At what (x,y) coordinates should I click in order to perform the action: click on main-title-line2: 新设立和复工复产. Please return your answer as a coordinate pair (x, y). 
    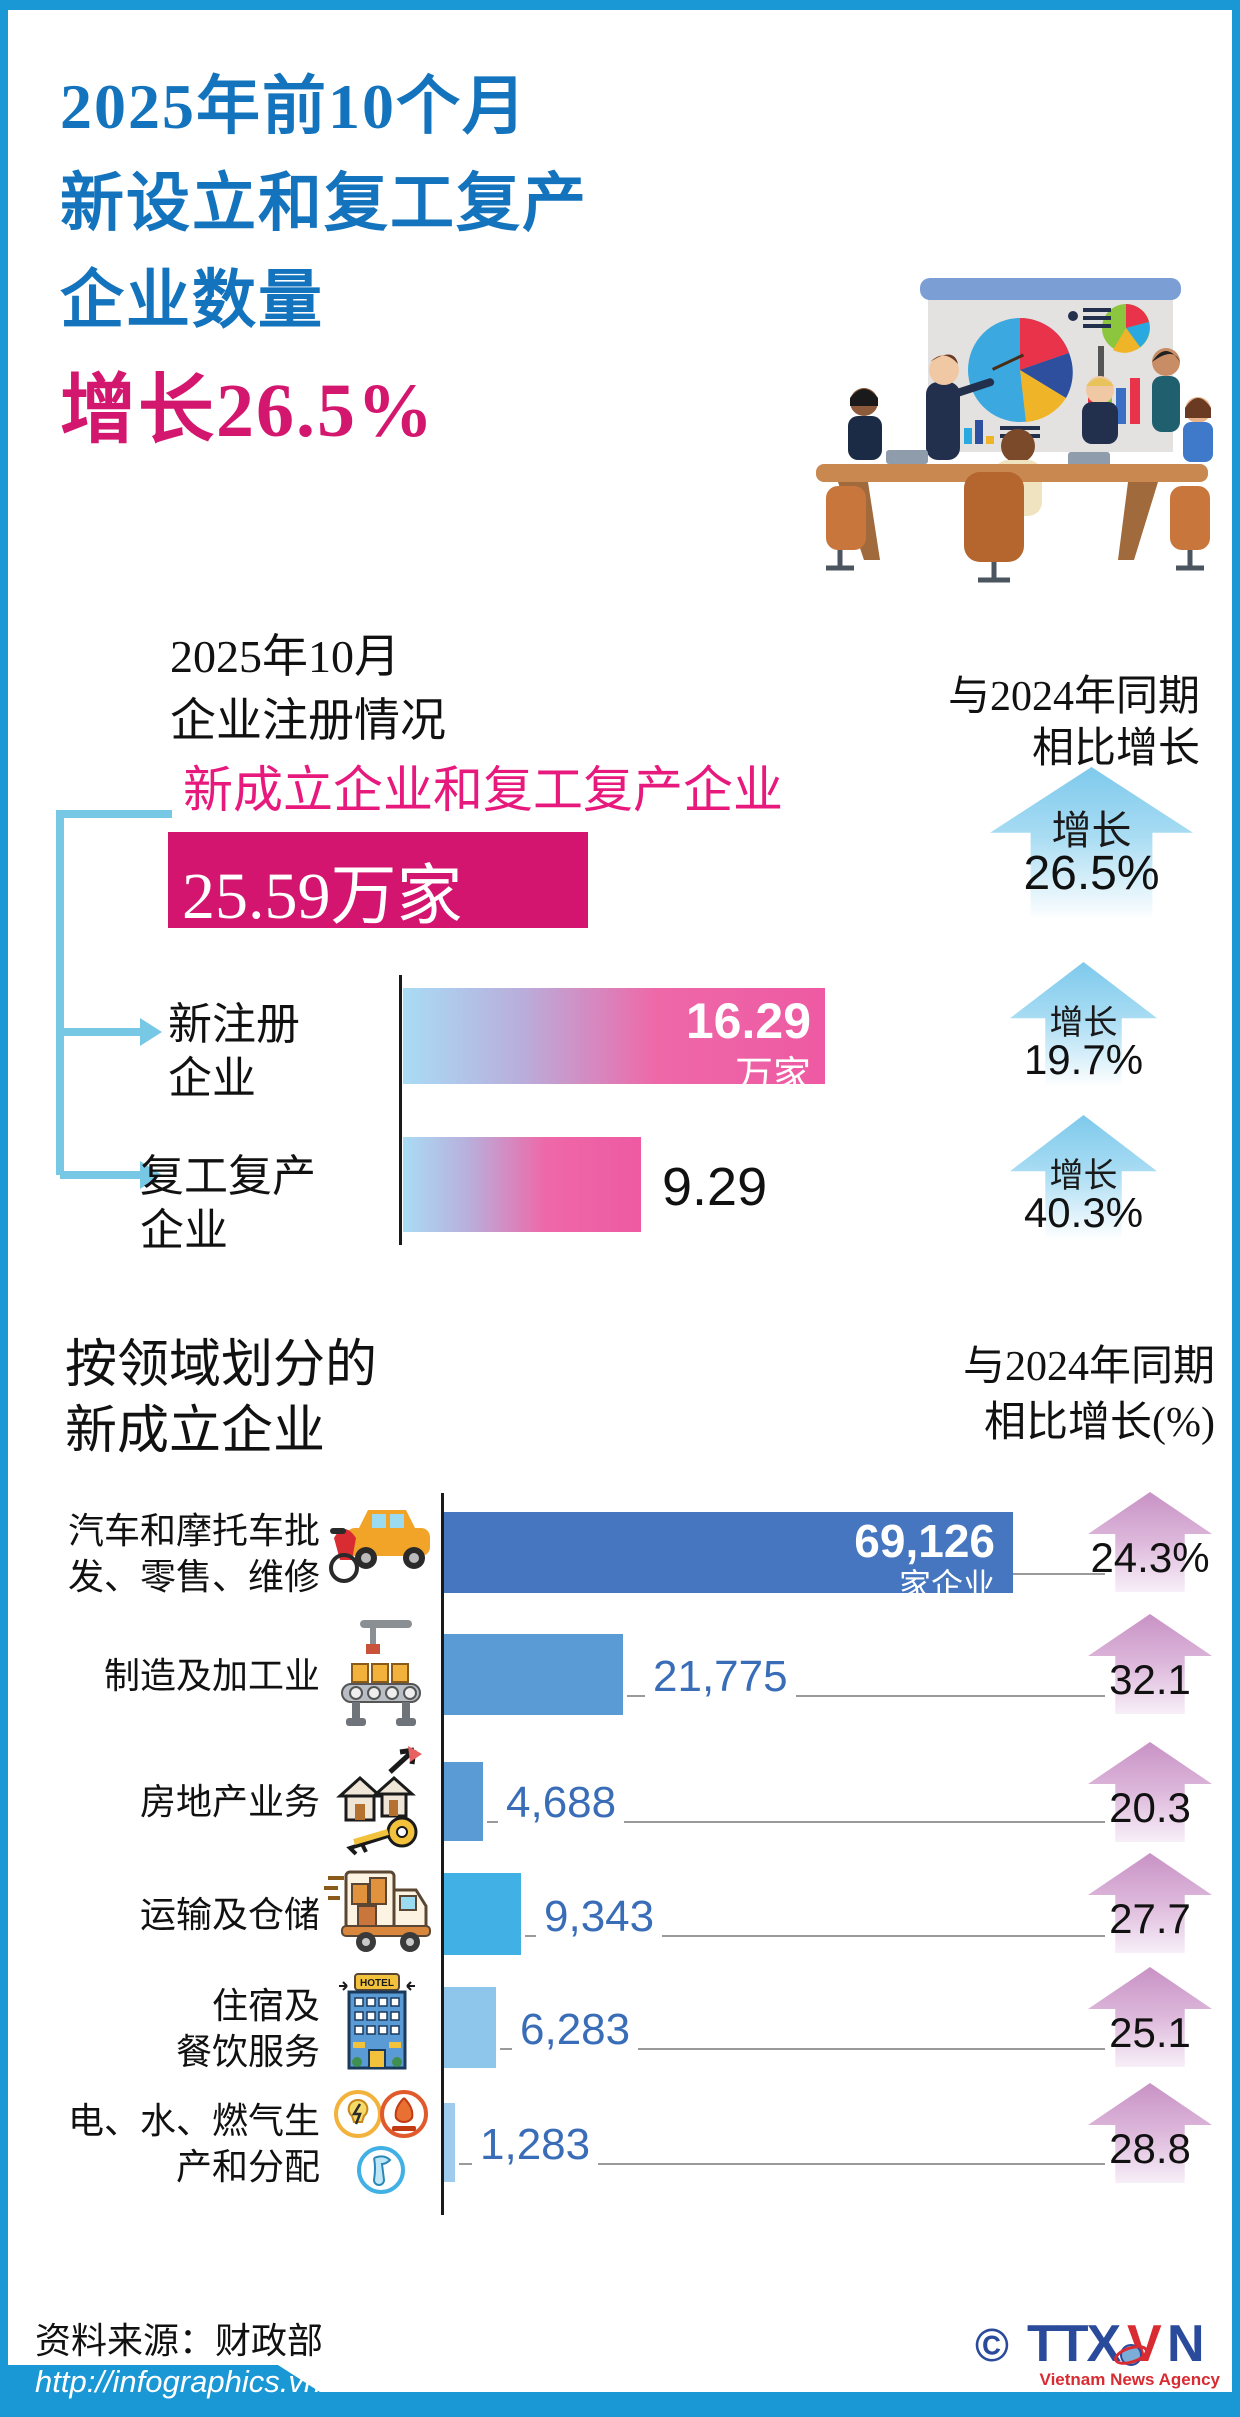
    Looking at the image, I should click on (324, 203).